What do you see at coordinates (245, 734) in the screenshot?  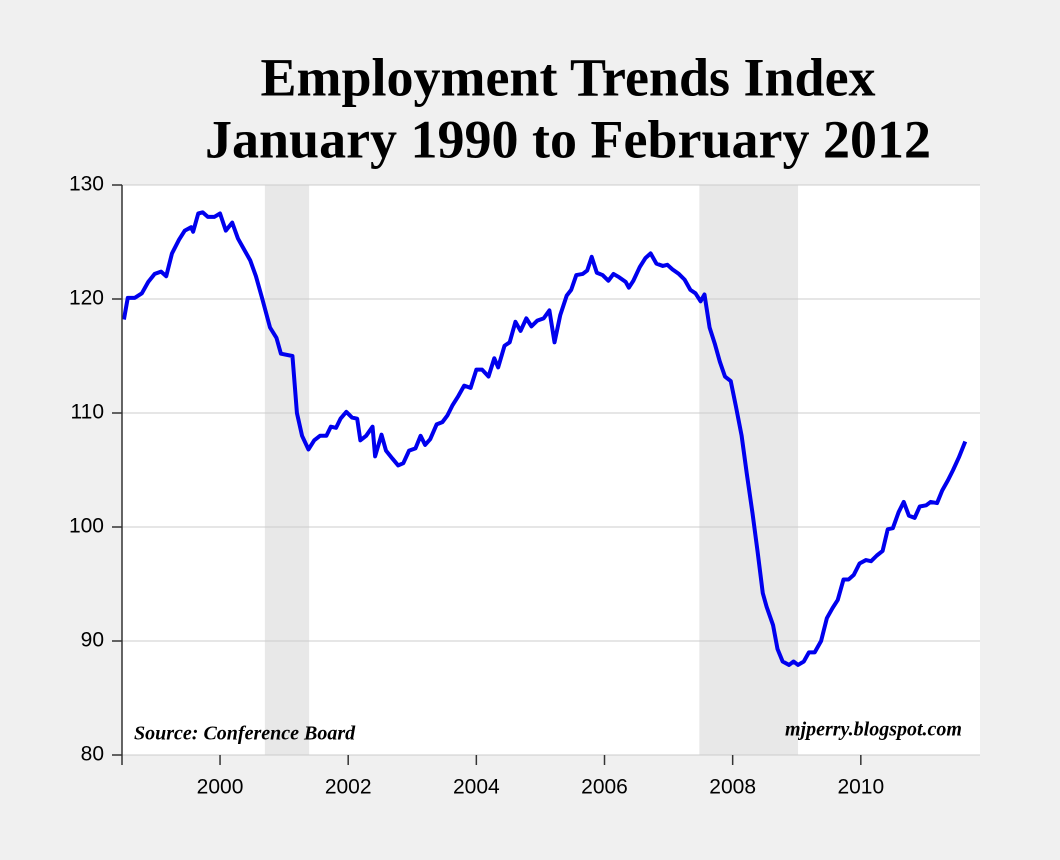 I see `source-note: Source: Conference Board` at bounding box center [245, 734].